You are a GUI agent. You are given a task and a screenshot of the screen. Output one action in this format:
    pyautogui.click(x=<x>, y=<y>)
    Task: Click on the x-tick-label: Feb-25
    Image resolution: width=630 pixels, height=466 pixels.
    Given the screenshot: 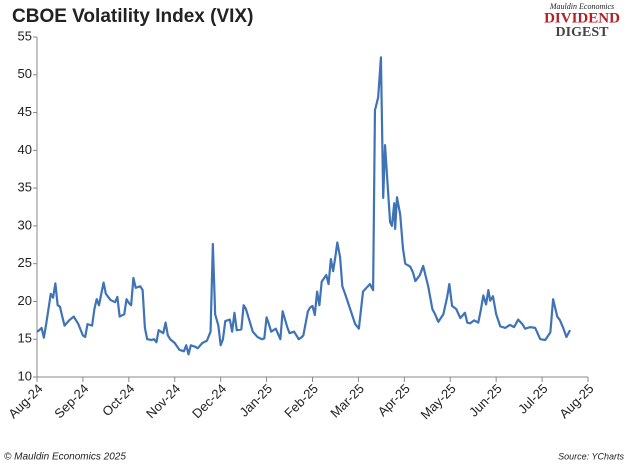 What is the action you would take?
    pyautogui.click(x=301, y=401)
    